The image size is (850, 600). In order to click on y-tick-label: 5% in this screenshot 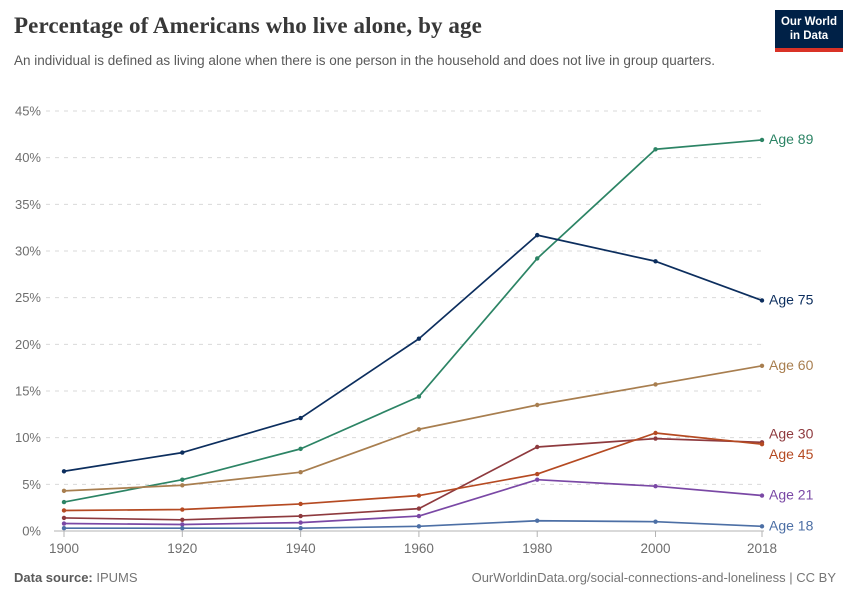, I will do `click(31, 484)`.